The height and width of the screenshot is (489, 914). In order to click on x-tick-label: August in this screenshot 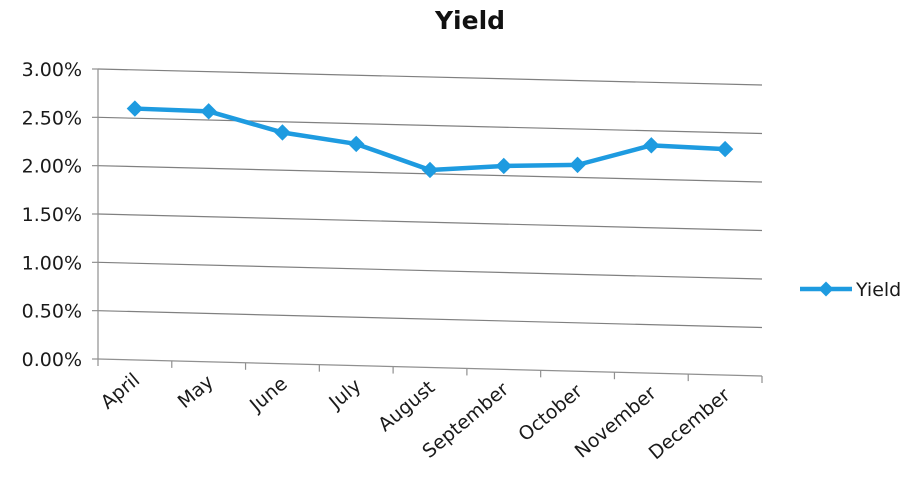, I will do `click(406, 406)`.